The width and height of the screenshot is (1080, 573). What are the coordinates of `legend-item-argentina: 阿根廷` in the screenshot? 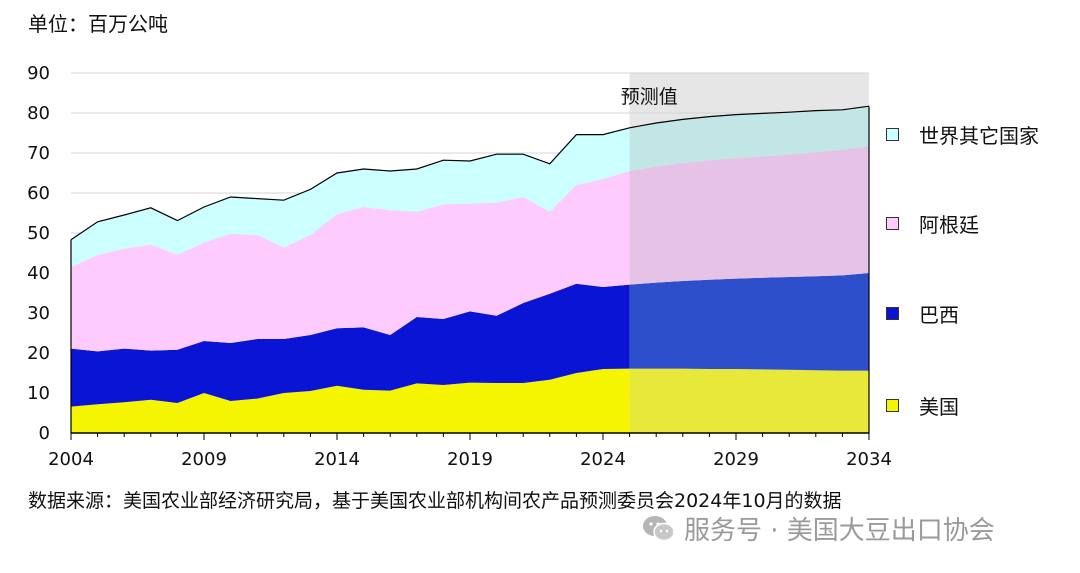 It's located at (932, 223).